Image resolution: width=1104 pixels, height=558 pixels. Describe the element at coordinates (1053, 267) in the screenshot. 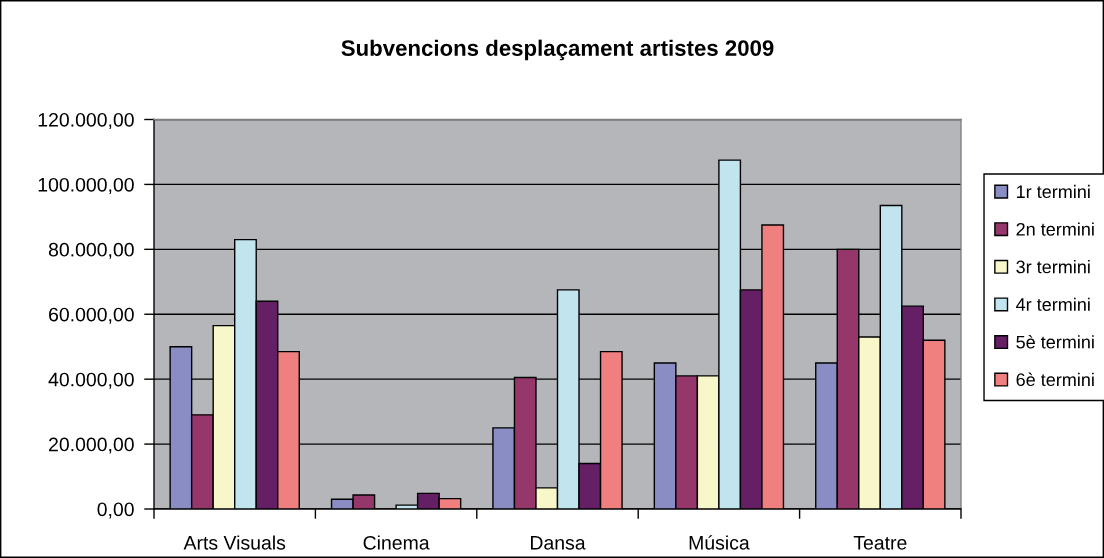

I see `legend-label: 3r termini` at that location.